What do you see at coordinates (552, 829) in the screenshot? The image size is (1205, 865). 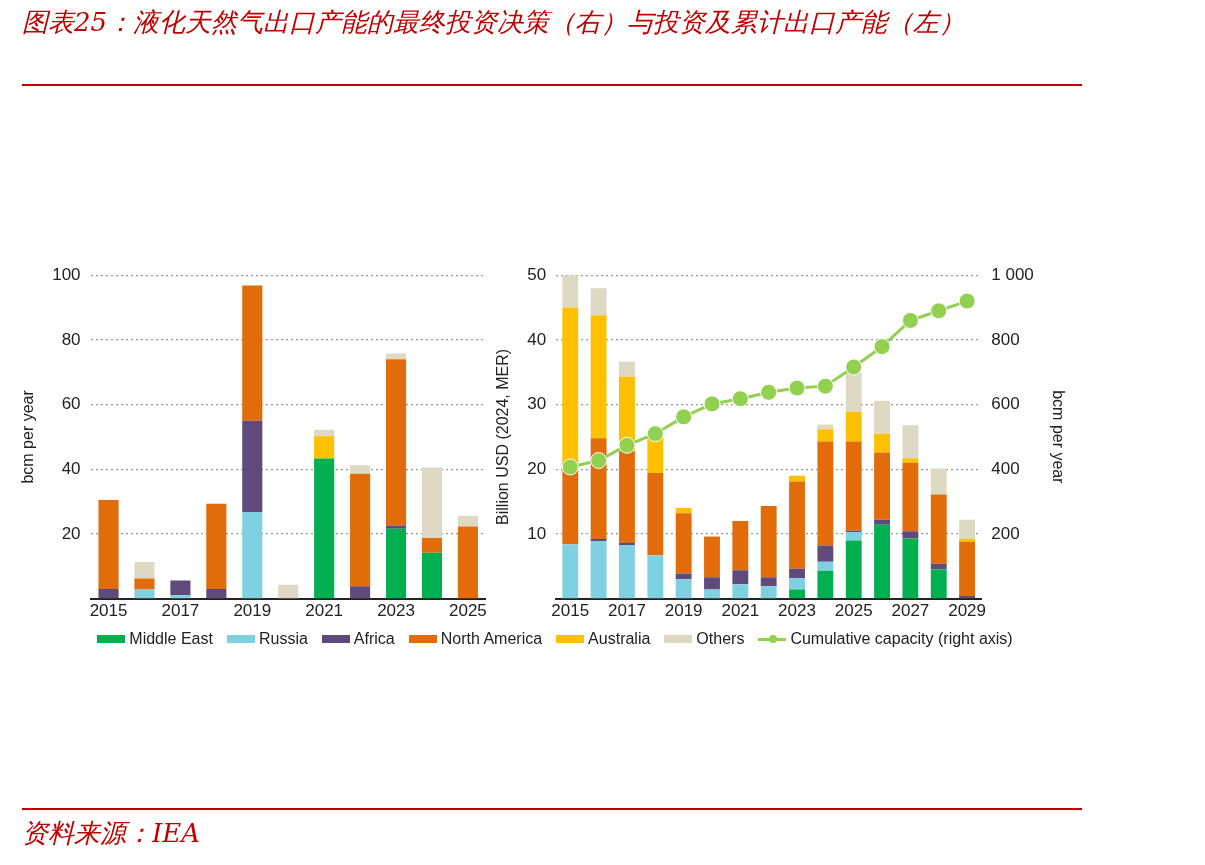 I see `text: 资料来源：IEA` at bounding box center [552, 829].